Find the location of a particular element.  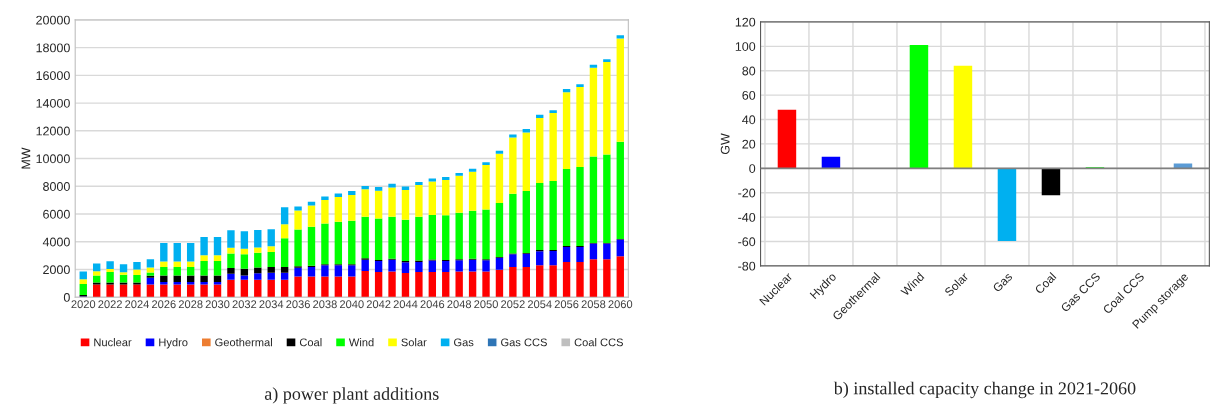

y-tick-label: 60 is located at coordinates (749, 95).